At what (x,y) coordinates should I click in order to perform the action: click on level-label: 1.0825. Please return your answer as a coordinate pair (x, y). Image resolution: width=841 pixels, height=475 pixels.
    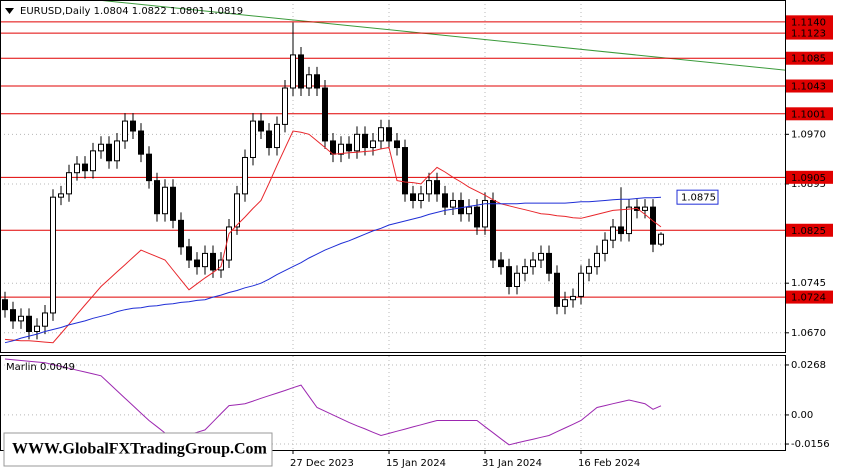
    Looking at the image, I should click on (808, 231).